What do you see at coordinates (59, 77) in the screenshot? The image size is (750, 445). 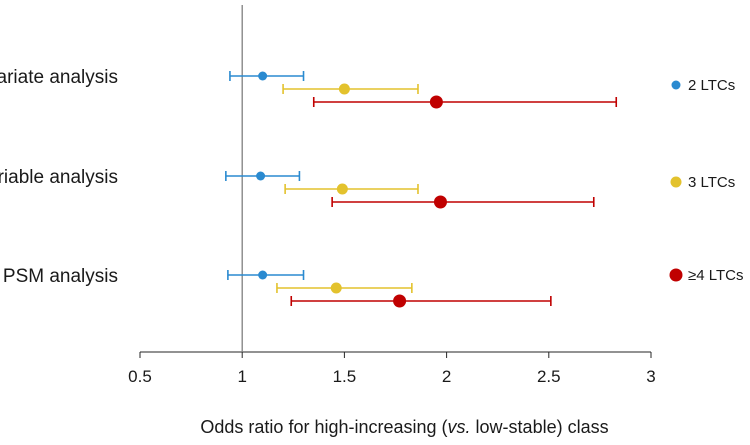 I see `group-label: Univariate analysis` at bounding box center [59, 77].